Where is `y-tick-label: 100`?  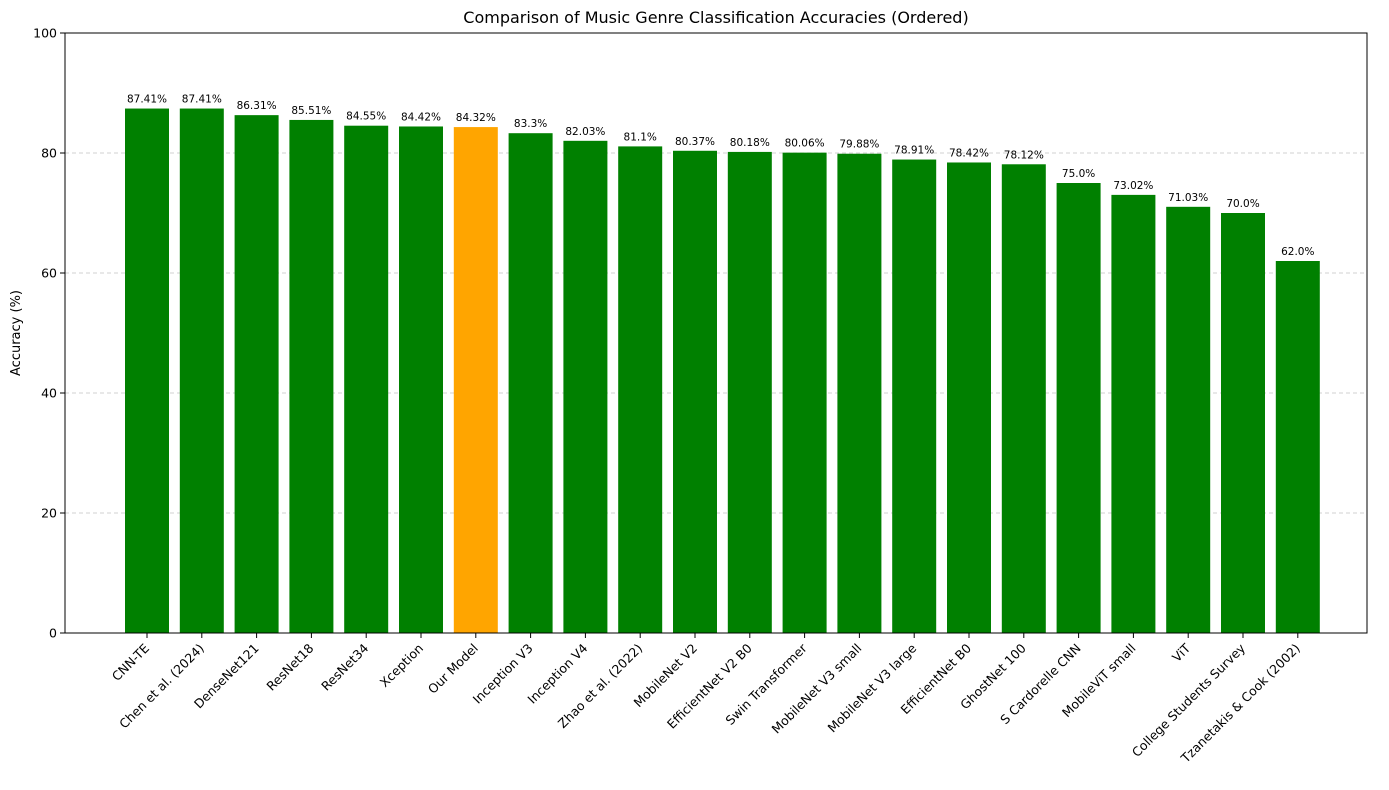
y-tick-label: 100 is located at coordinates (45, 33).